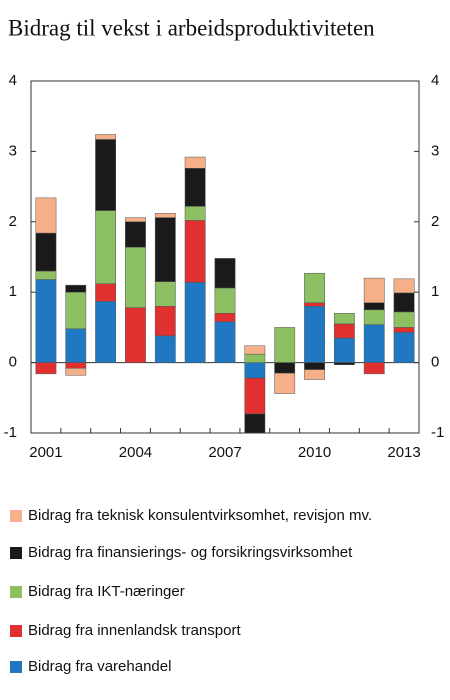 The height and width of the screenshot is (700, 450). I want to click on y2-tick-label: 2, so click(435, 221).